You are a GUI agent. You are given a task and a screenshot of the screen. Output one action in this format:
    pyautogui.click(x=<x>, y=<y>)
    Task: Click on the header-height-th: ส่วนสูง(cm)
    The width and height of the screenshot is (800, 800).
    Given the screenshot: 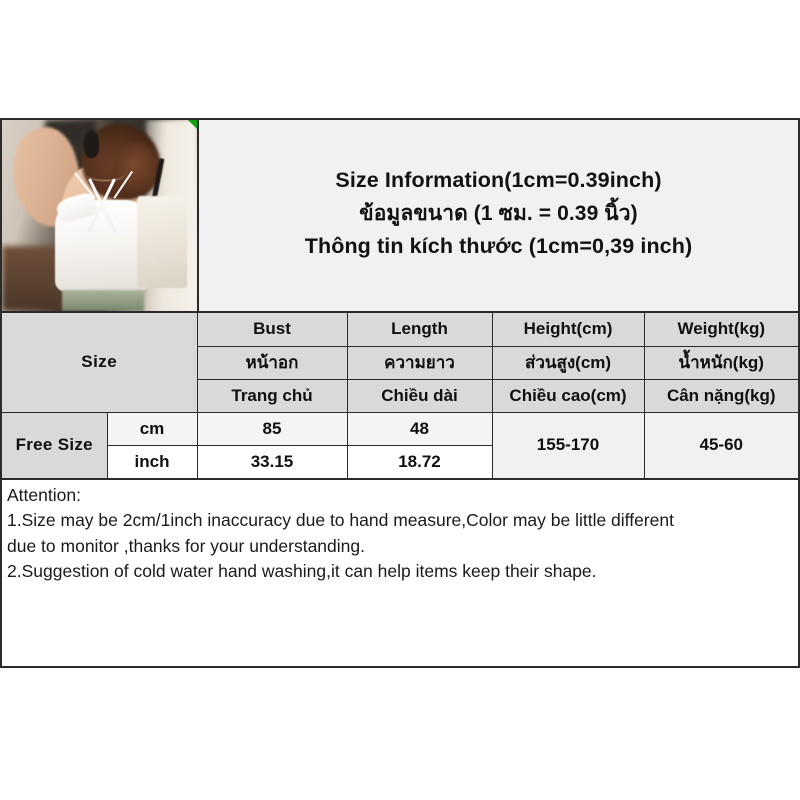 What is the action you would take?
    pyautogui.click(x=568, y=362)
    